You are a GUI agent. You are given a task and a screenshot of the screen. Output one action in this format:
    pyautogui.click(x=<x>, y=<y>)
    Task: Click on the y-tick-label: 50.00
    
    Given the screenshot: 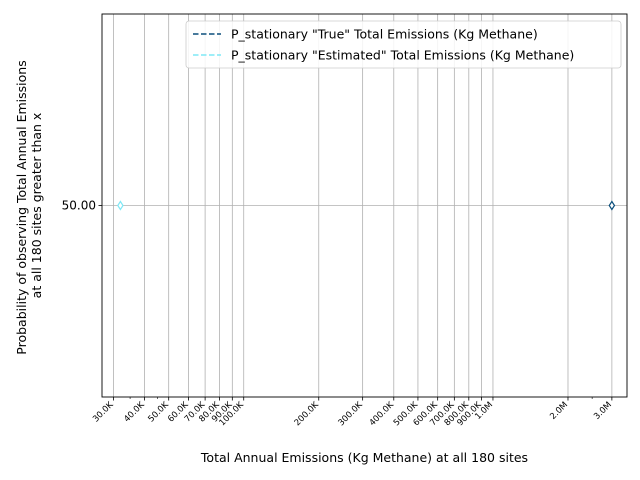 What is the action you would take?
    pyautogui.click(x=79, y=206)
    